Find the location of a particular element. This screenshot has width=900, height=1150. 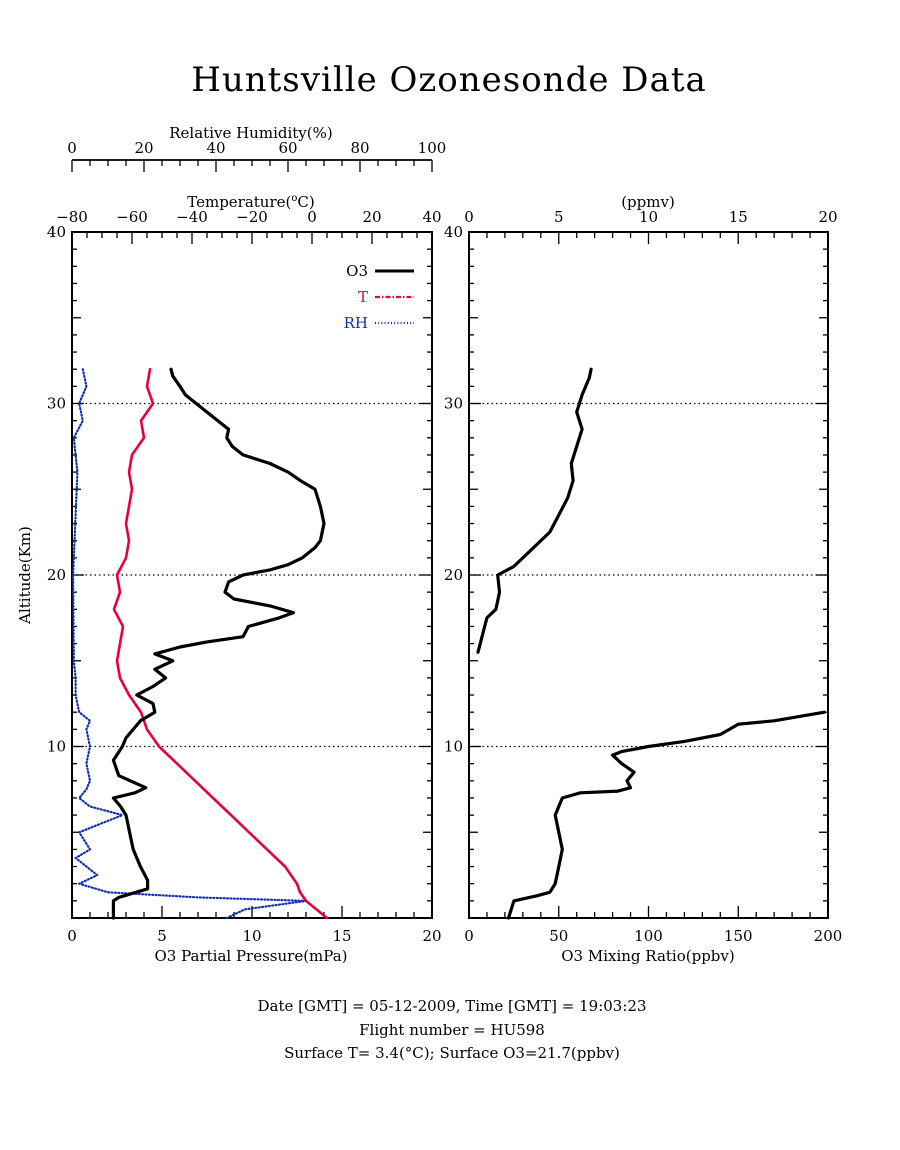

ppmv-xtick-label: 10 is located at coordinates (648, 217).